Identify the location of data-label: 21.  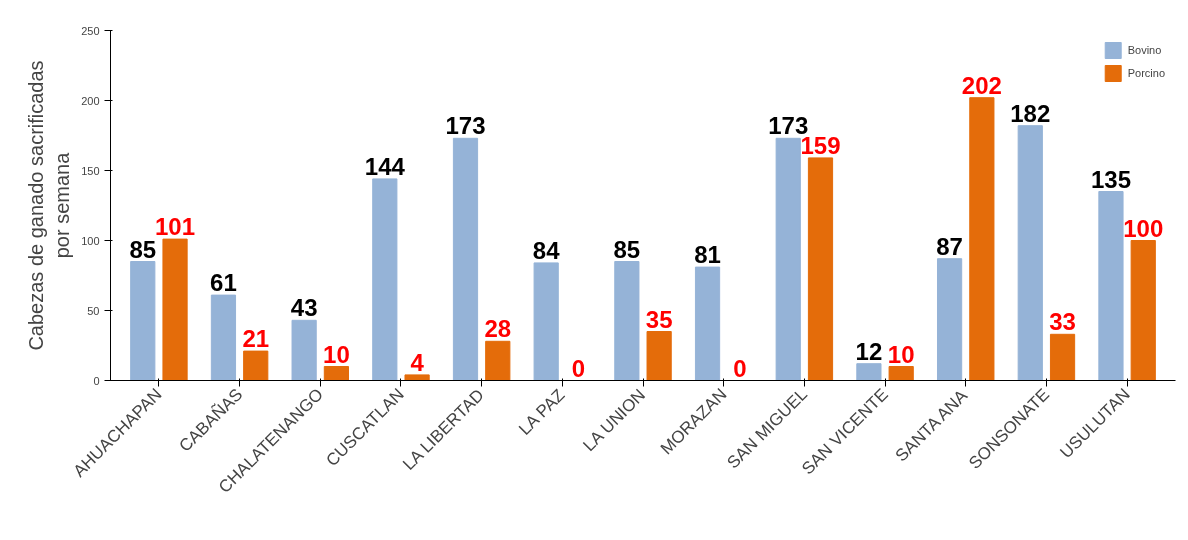
(256, 339).